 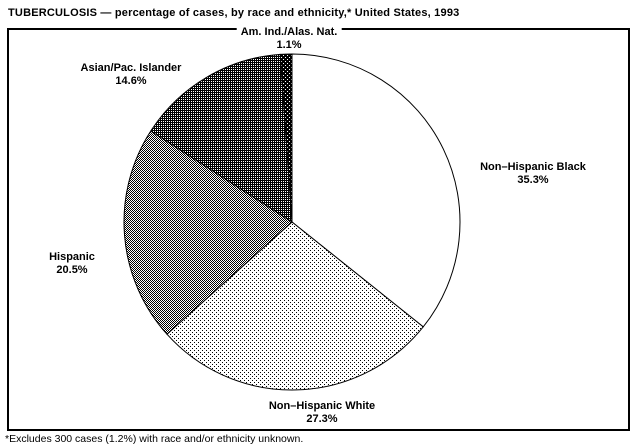 I want to click on label-non-hispanic-white: Non–Hispanic White 27.3%, so click(x=322, y=413).